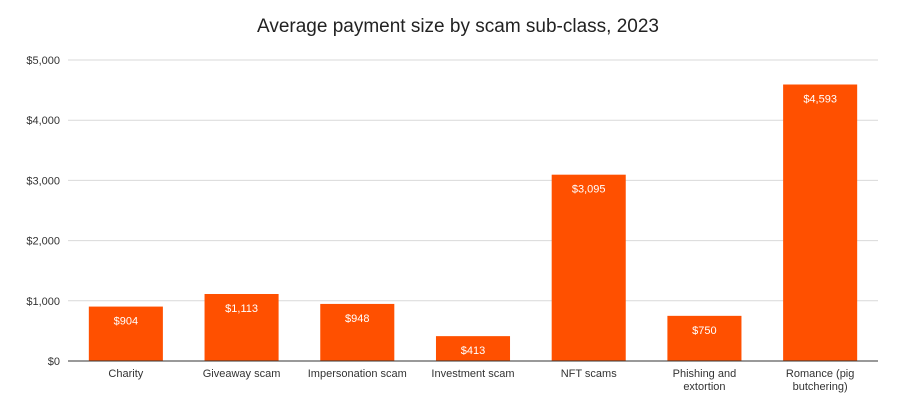  I want to click on x-tick-label: Impersonation scam, so click(357, 374).